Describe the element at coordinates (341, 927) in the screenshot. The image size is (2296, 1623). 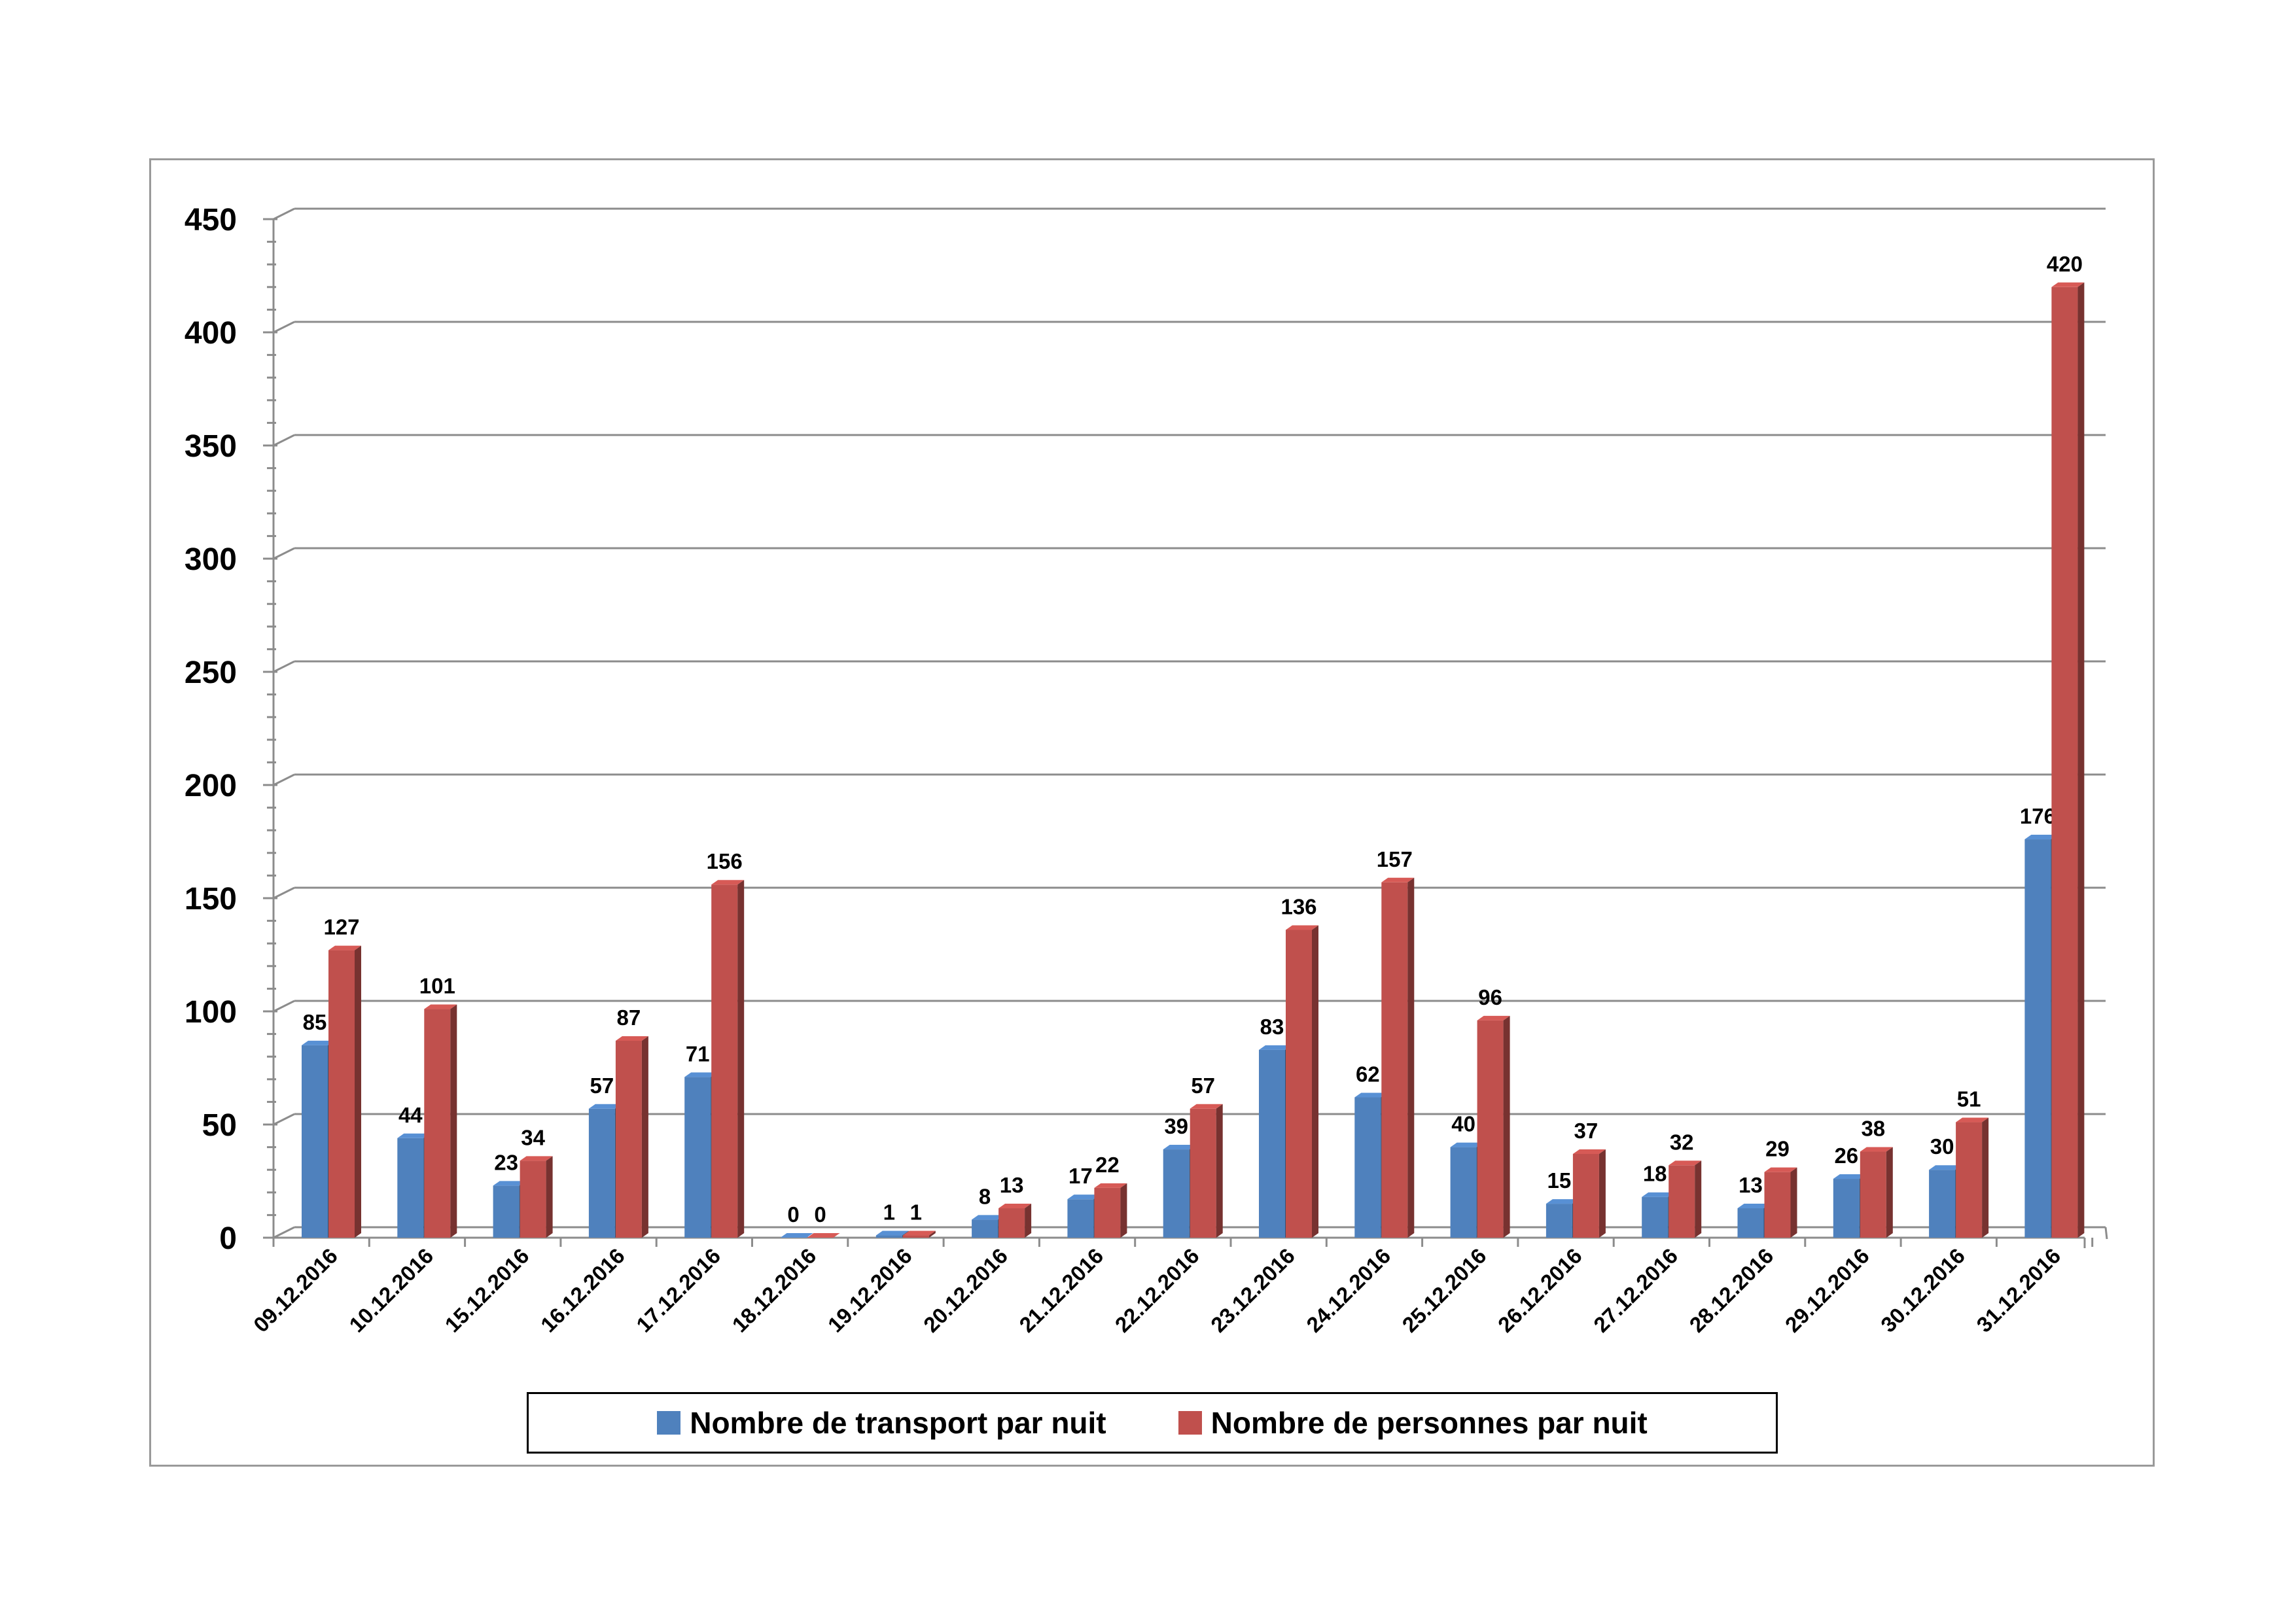
I see `data-label: 127` at that location.